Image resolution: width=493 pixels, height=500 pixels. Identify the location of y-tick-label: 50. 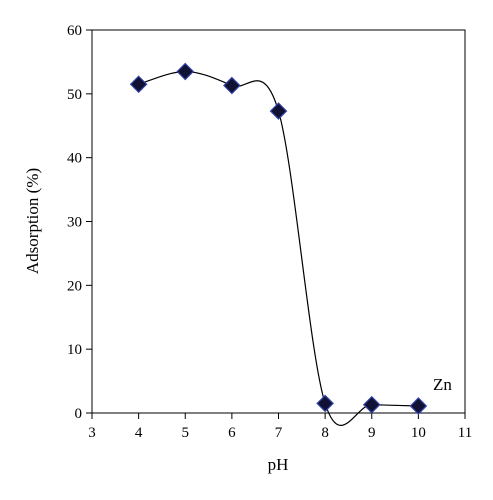
(74, 95).